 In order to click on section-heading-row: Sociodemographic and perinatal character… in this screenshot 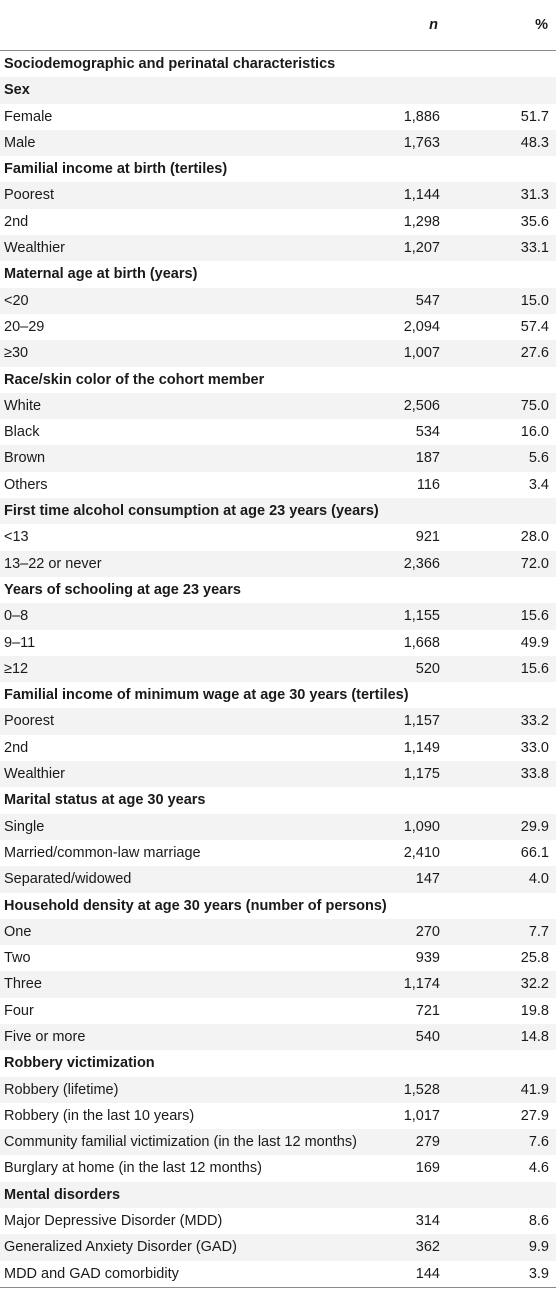, I will do `click(278, 64)`.